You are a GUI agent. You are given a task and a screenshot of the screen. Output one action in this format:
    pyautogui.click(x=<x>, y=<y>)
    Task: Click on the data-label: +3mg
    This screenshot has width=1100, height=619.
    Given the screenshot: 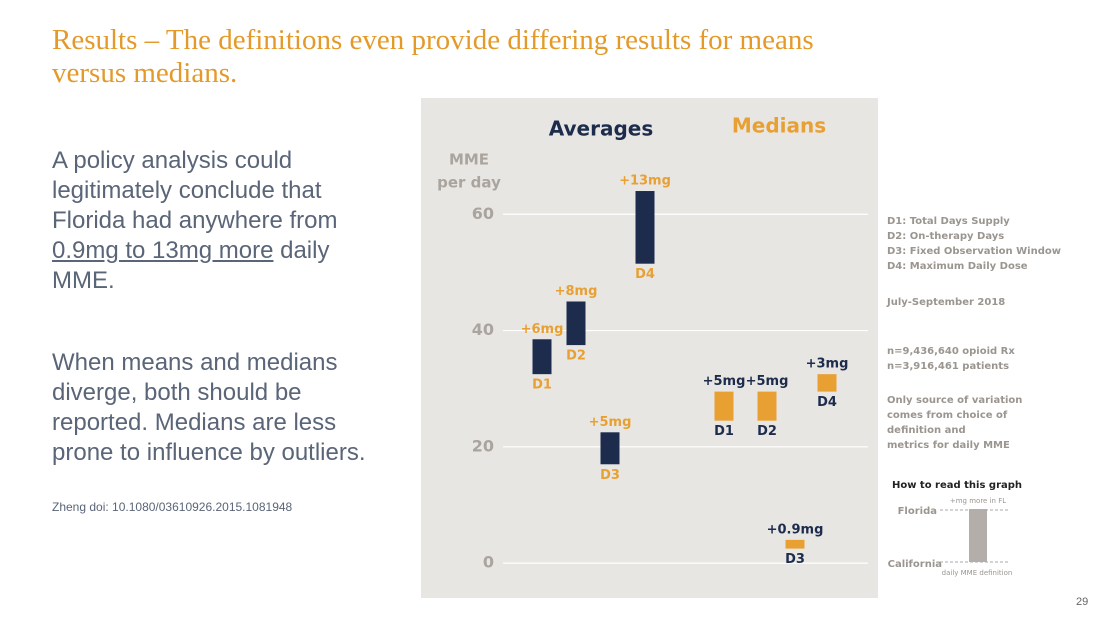 What is the action you would take?
    pyautogui.click(x=827, y=364)
    